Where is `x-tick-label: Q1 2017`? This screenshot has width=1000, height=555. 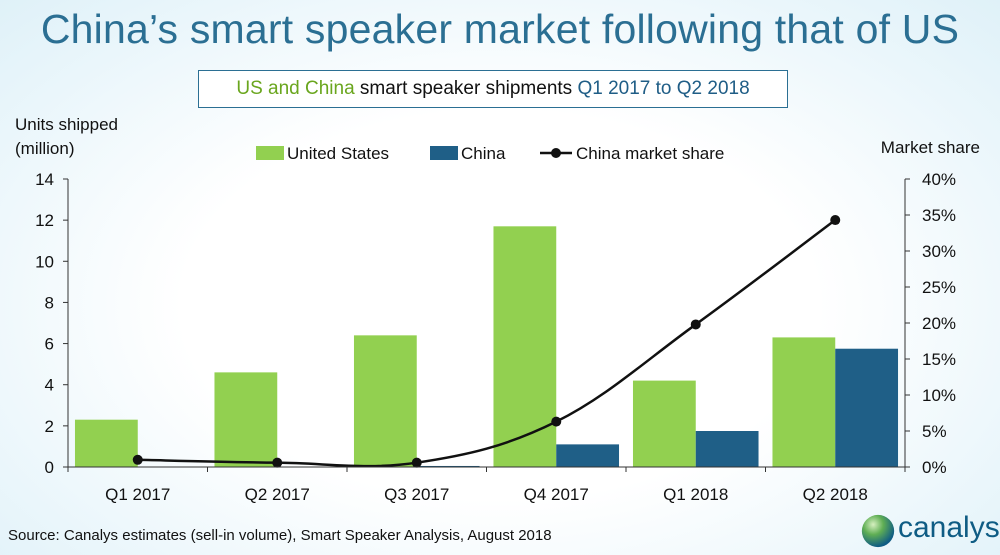
x-tick-label: Q1 2017 is located at coordinates (137, 494).